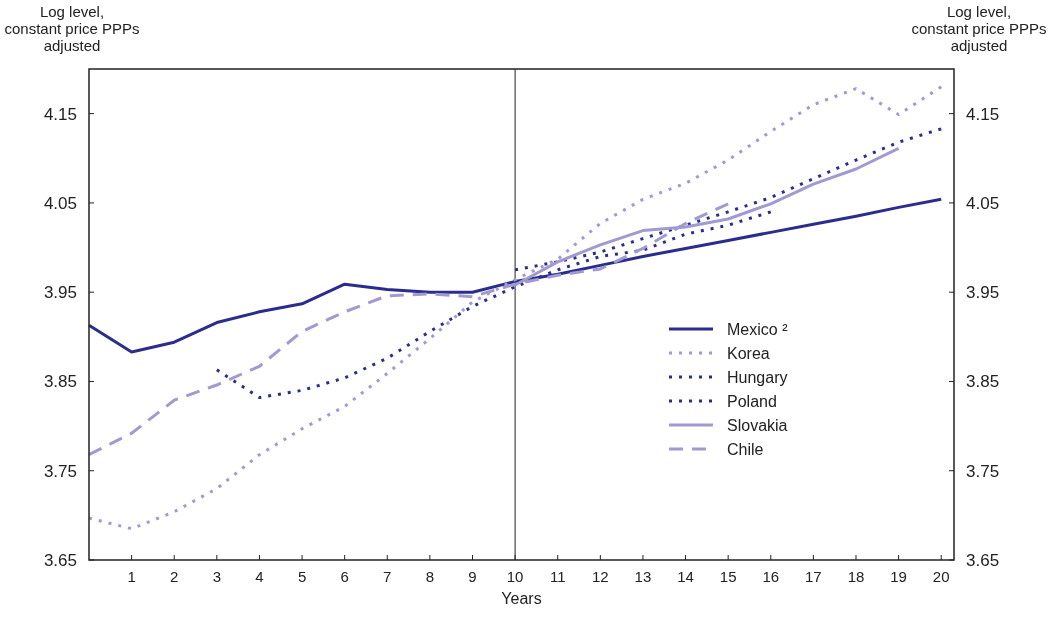  What do you see at coordinates (758, 329) in the screenshot?
I see `legend-label: Mexico ²` at bounding box center [758, 329].